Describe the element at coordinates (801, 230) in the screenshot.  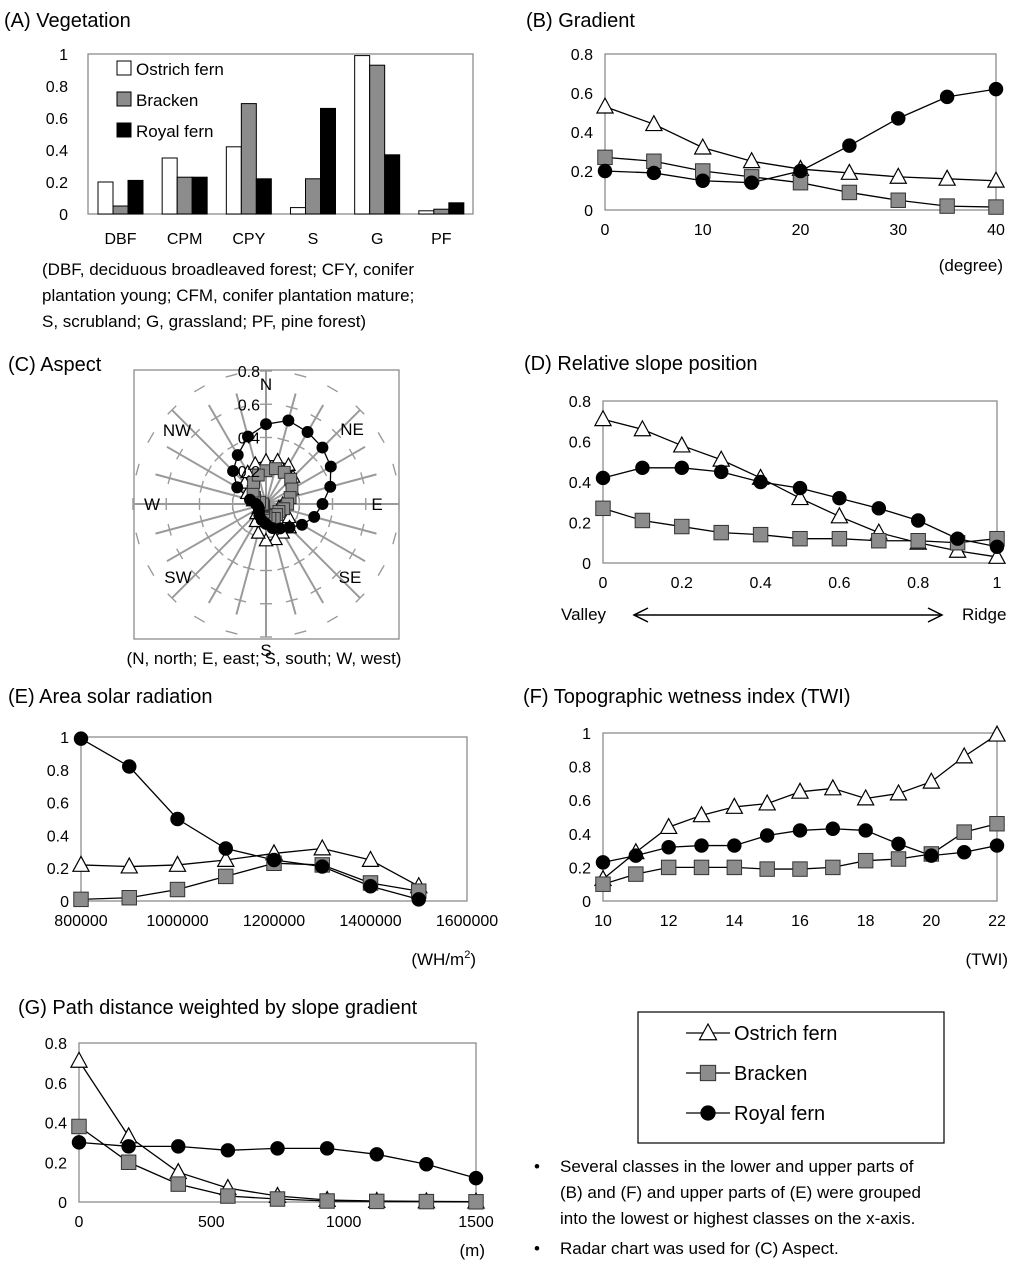
I see `panel-b-x-tick: 20` at that location.